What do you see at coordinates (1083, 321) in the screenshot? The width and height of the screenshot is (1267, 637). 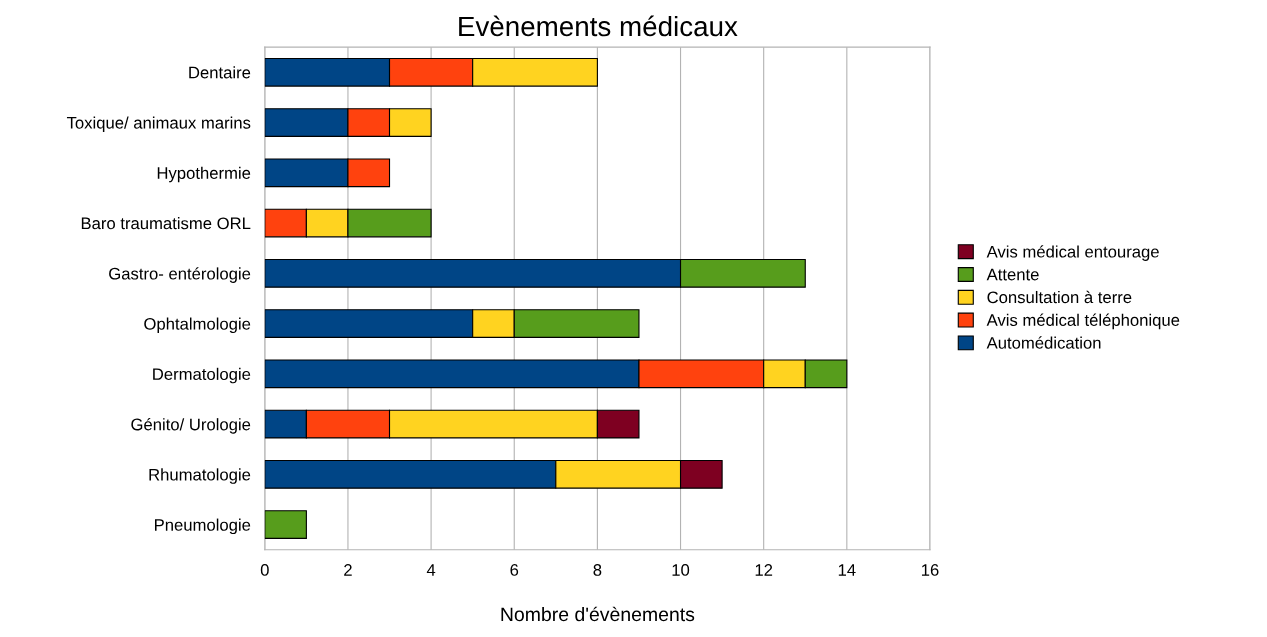 I see `legend-label: Avis médical téléphonique` at bounding box center [1083, 321].